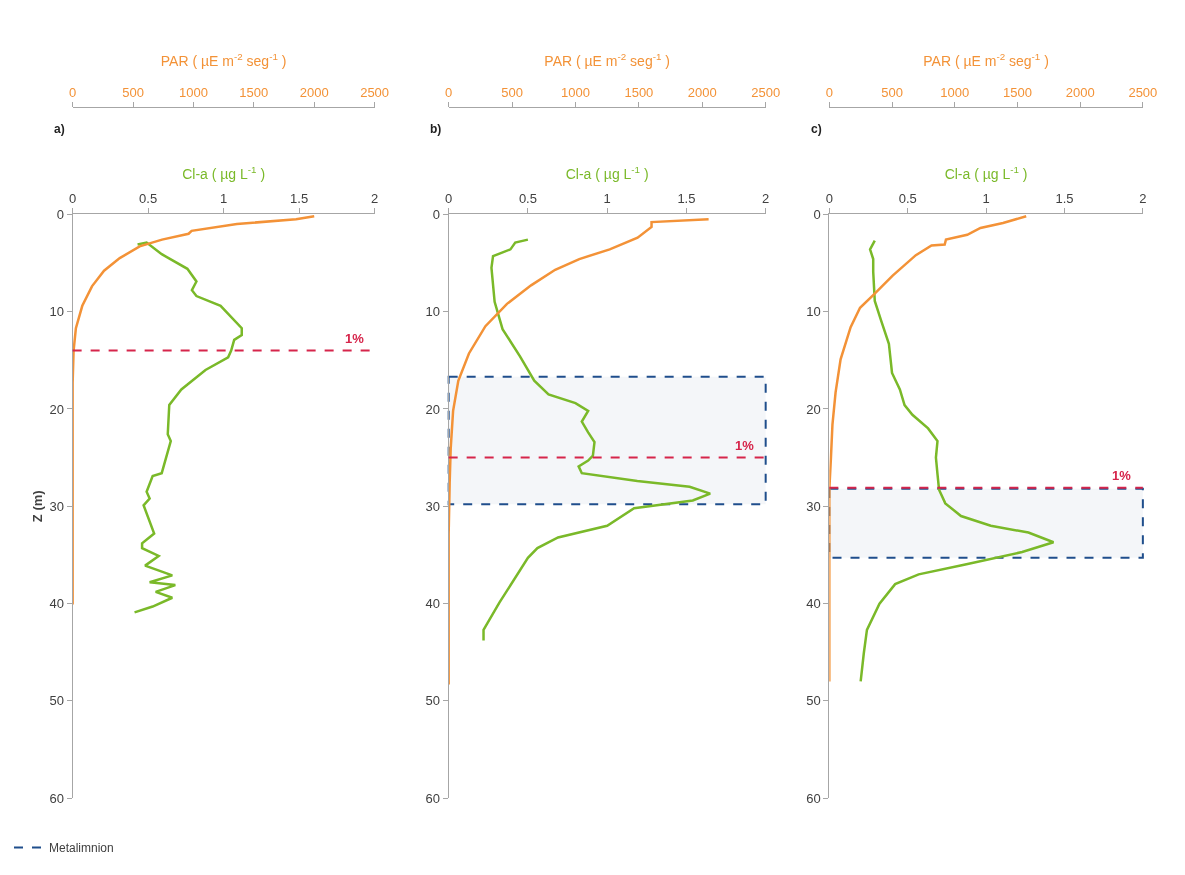  What do you see at coordinates (37, 506) in the screenshot?
I see `y-axis-title: Z (m)` at bounding box center [37, 506].